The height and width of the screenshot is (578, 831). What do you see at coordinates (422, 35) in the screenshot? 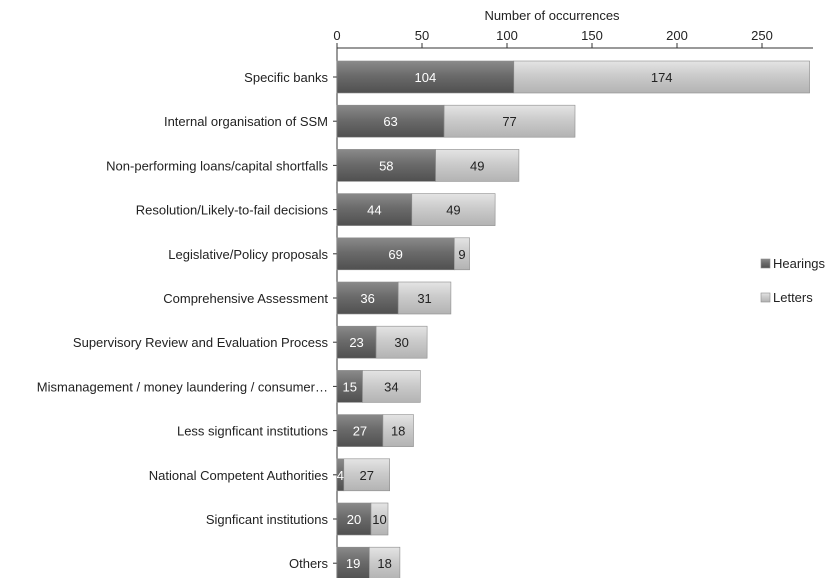
I see `x-tick-label: 50` at bounding box center [422, 35].